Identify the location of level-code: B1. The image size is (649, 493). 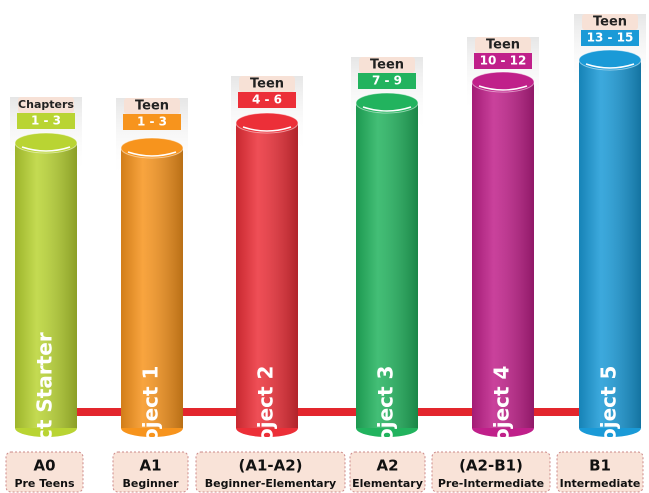
(600, 466).